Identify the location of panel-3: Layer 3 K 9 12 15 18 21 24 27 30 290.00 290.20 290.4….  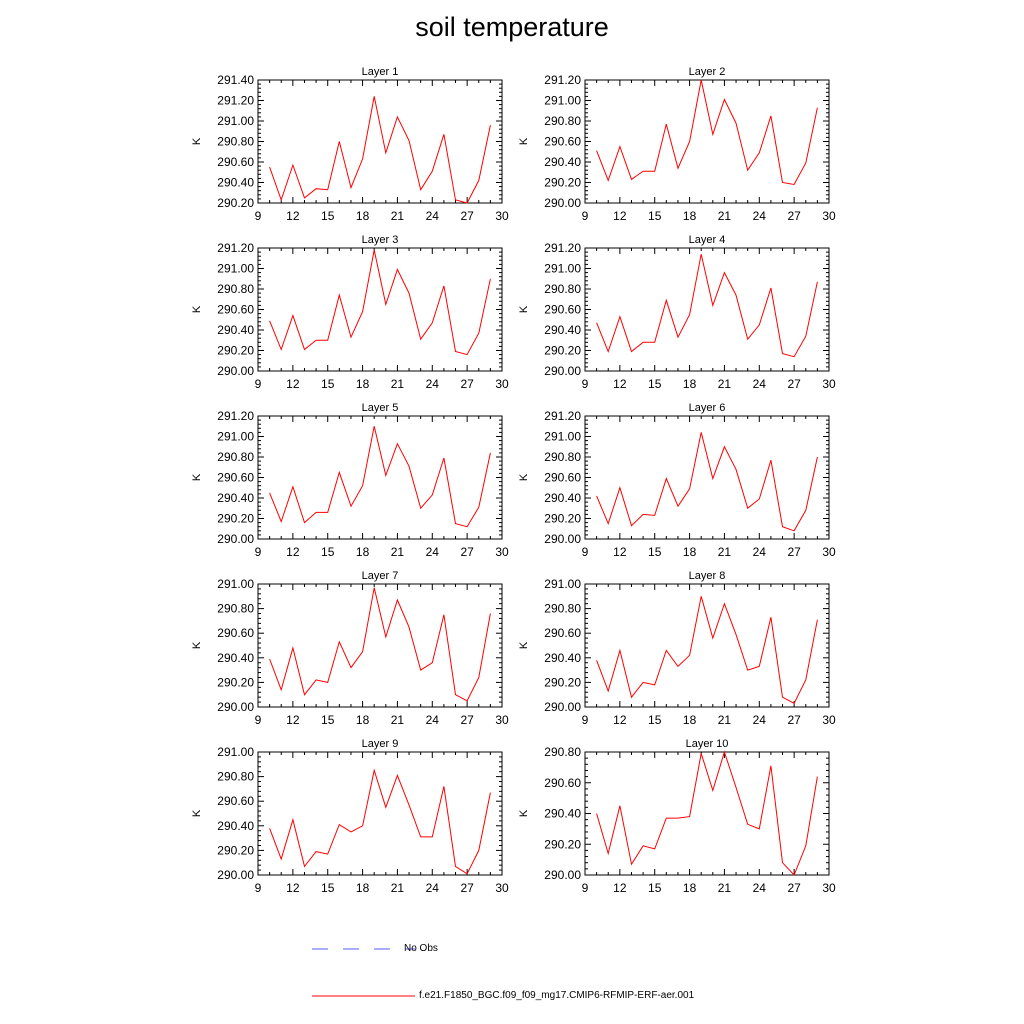
(350, 312).